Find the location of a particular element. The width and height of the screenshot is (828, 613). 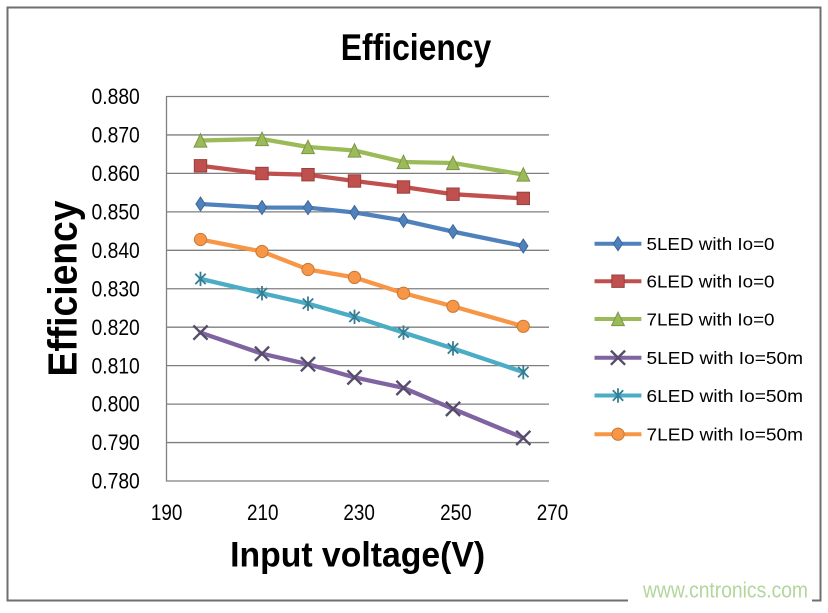

svg-text: 0.860 is located at coordinates (116, 173).